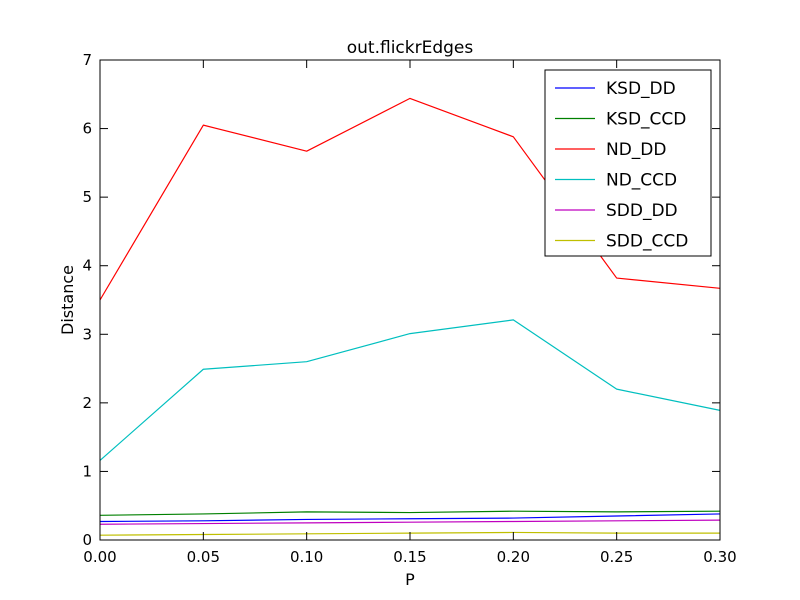 The image size is (800, 600). I want to click on y-tick-label: 5, so click(87, 197).